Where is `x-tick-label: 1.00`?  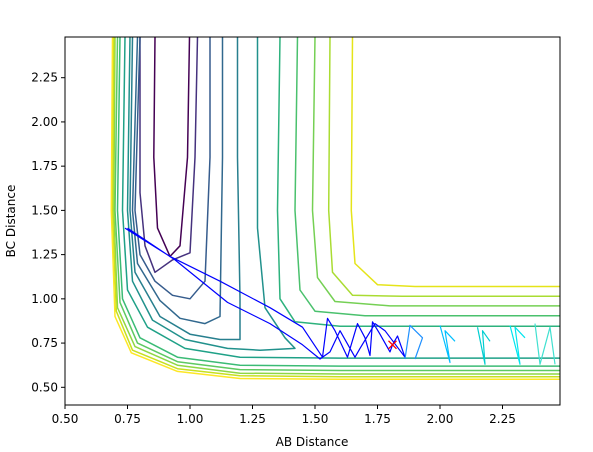
x-tick-label: 1.00 is located at coordinates (190, 419).